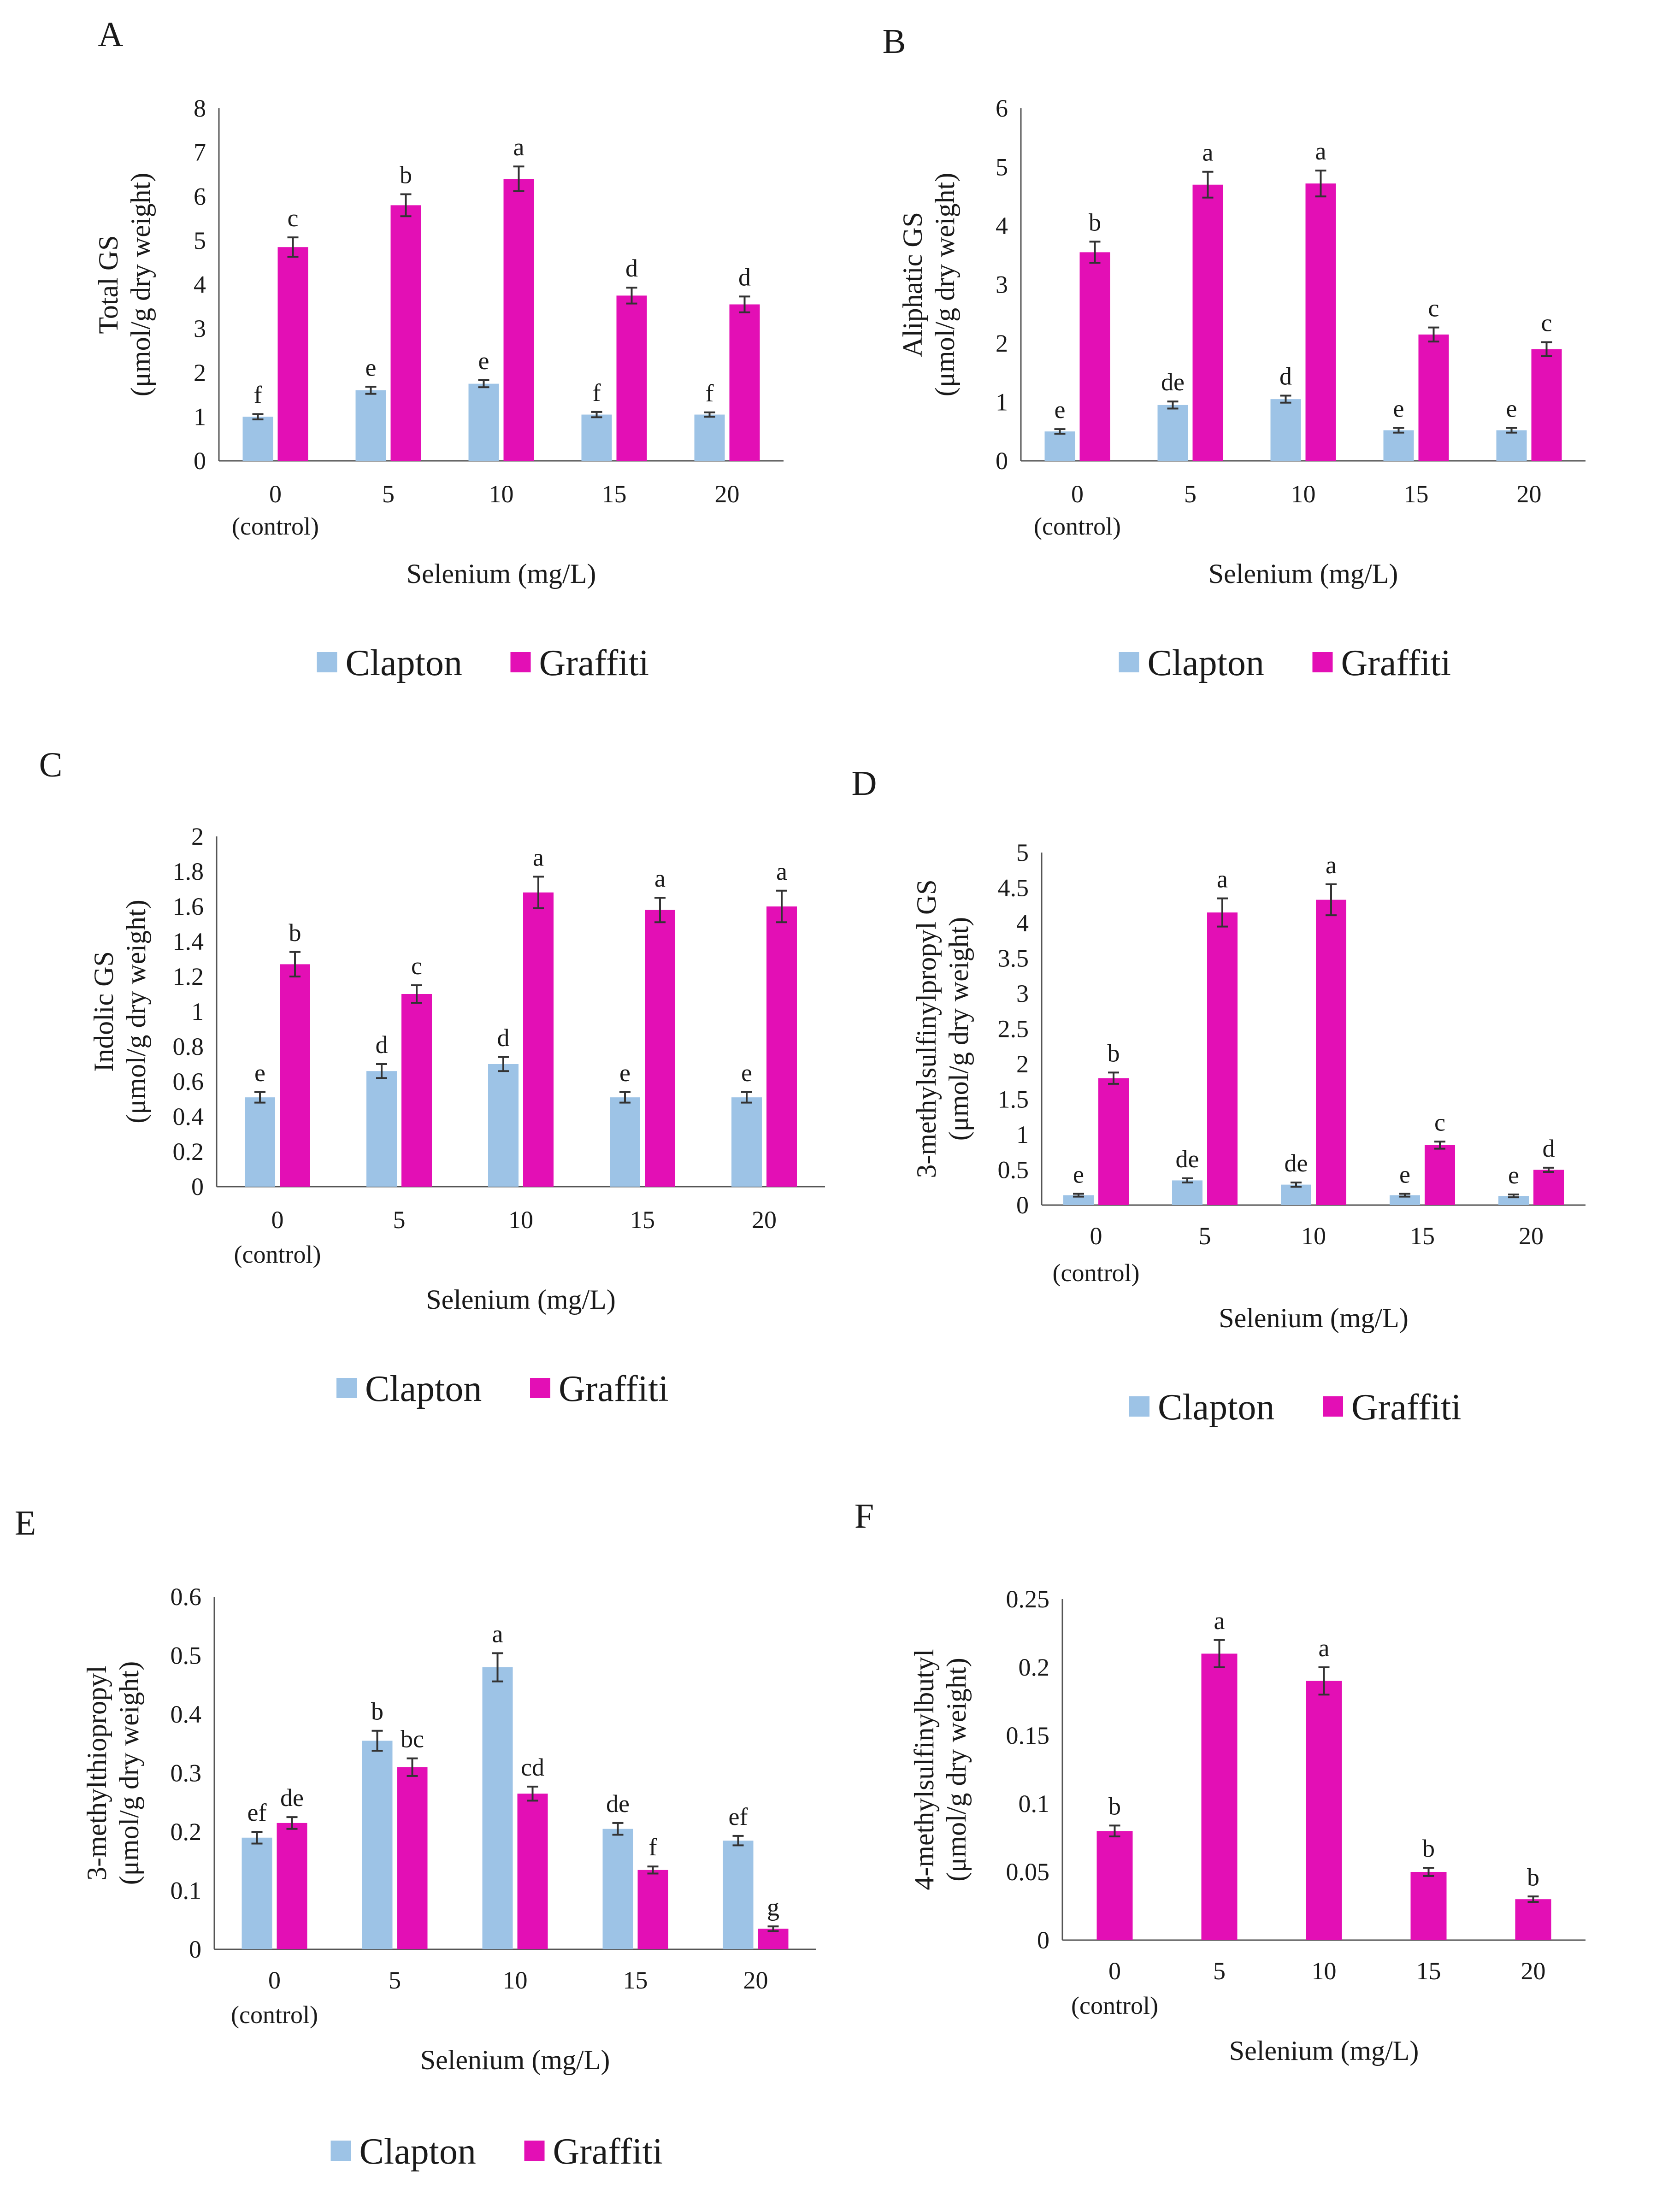 The image size is (1674, 2212). I want to click on panel-d-ytick-label: 2.5, so click(1014, 1029).